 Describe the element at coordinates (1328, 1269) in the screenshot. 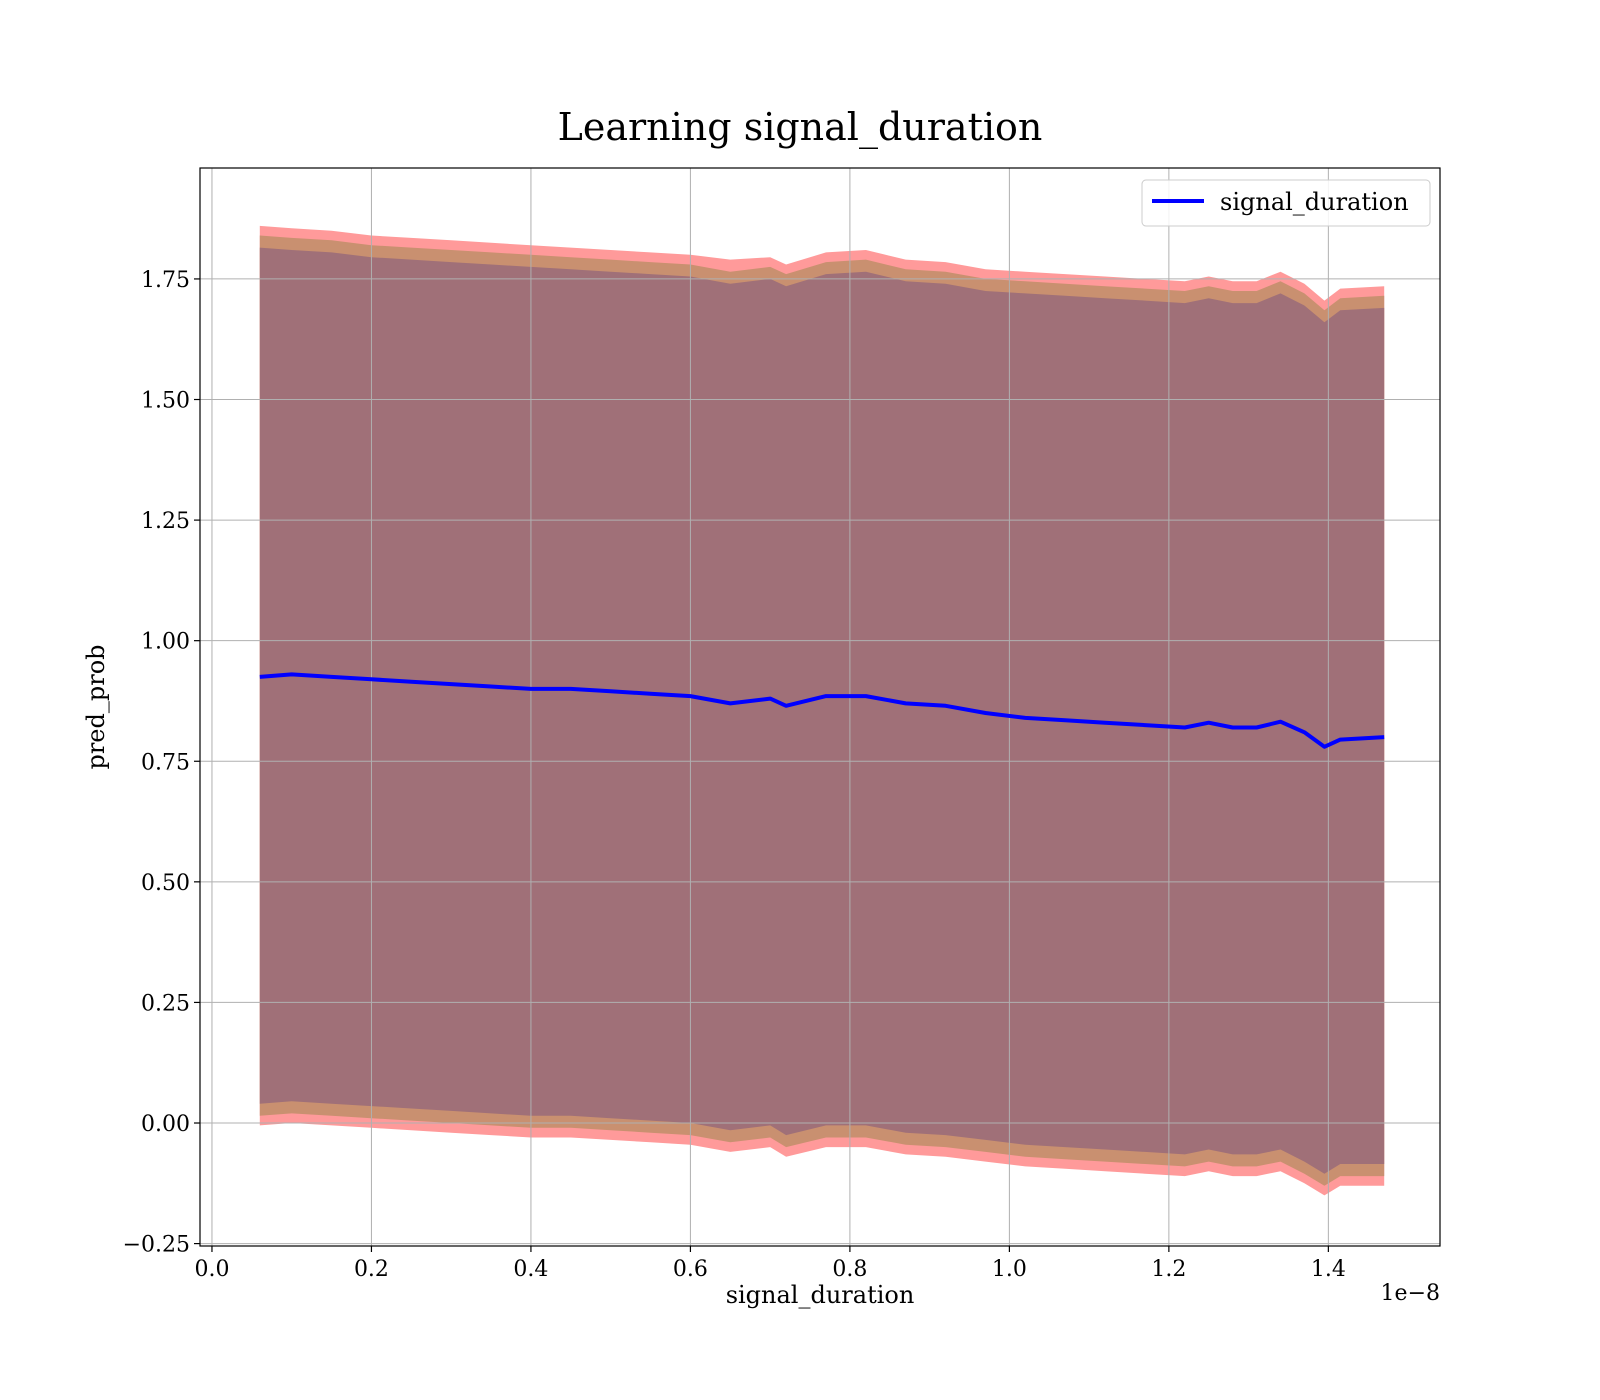

I see `x-tick-label: 1.4` at that location.